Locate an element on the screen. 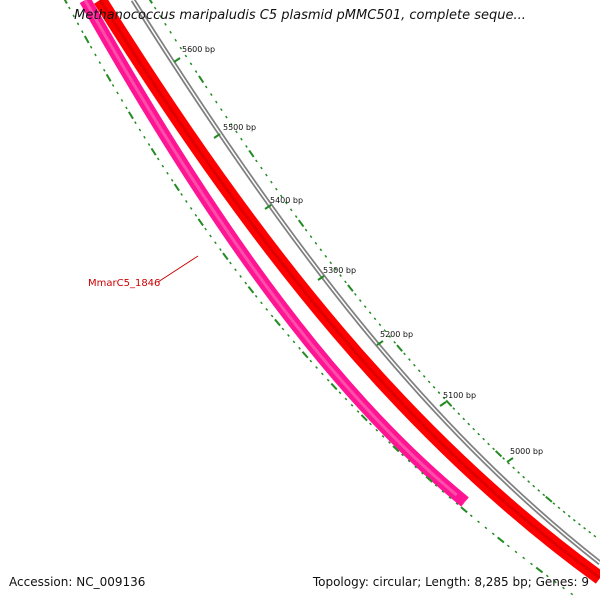  tick-label-5000: 5000 bp is located at coordinates (526, 451).